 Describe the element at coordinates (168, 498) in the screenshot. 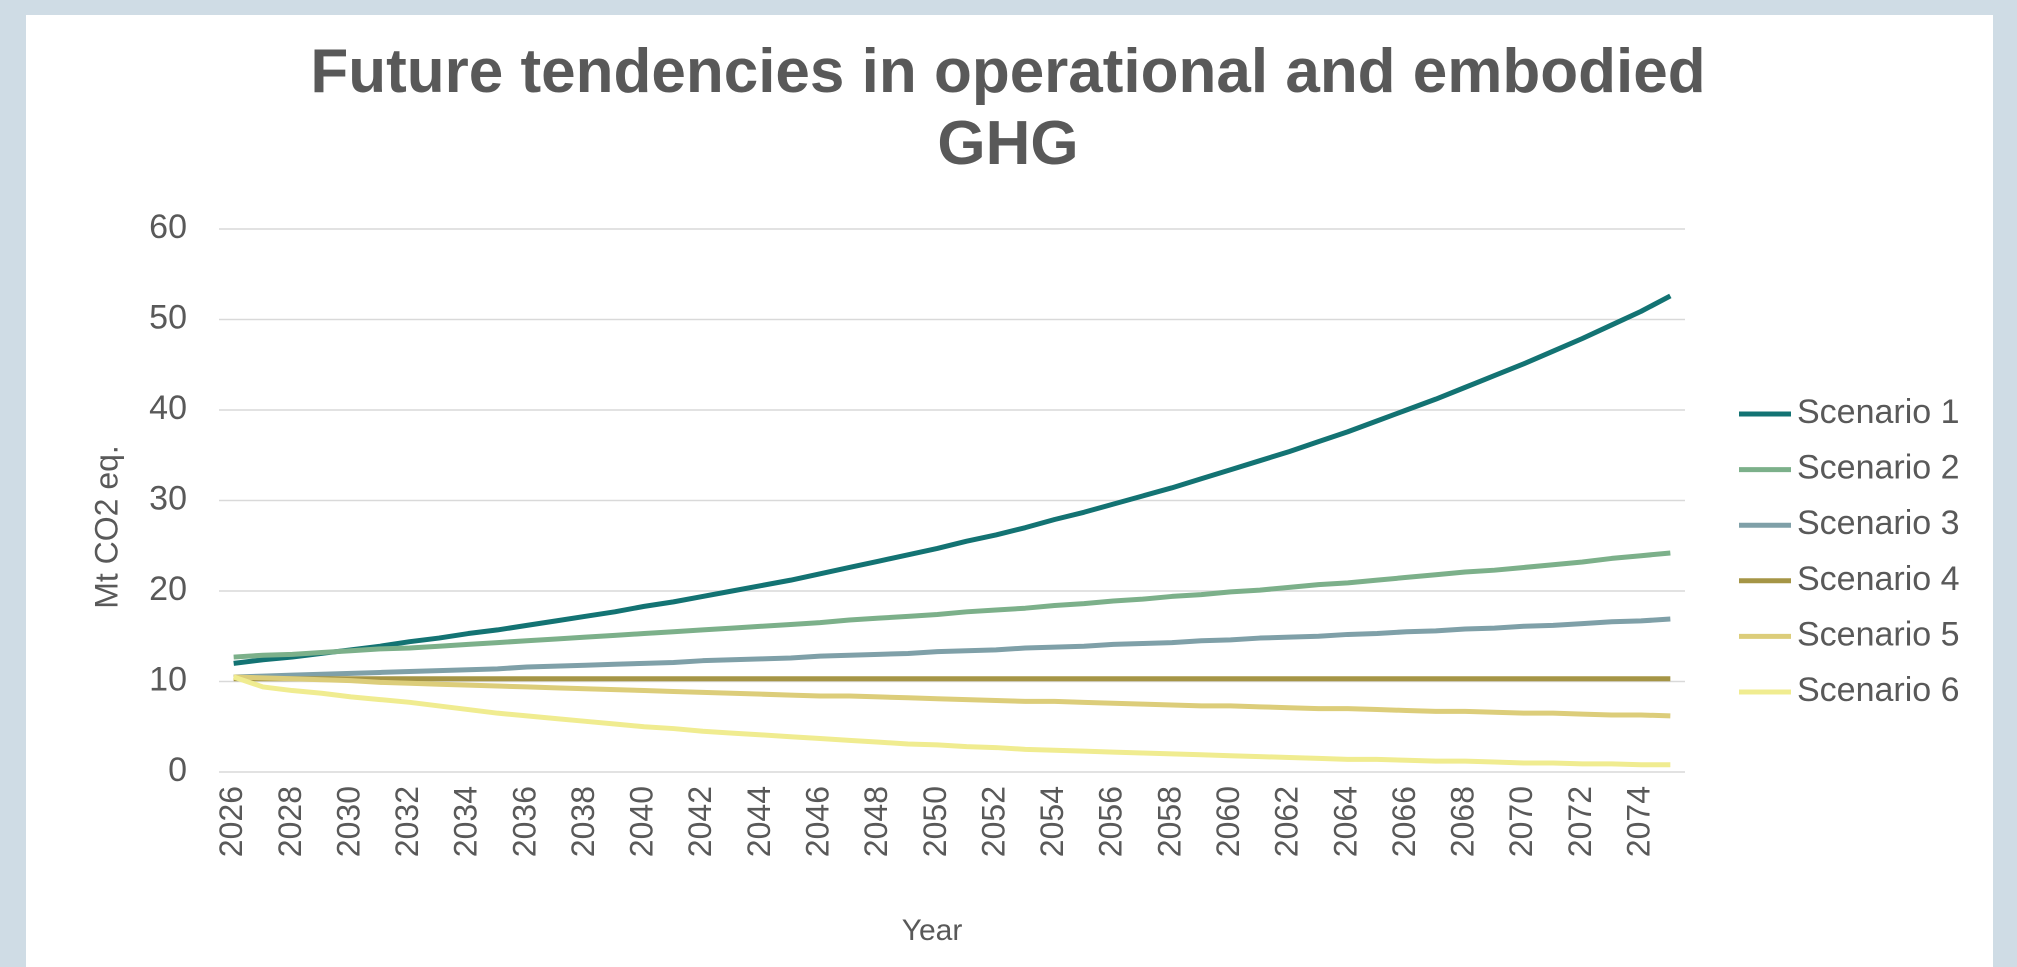

I see `y-tick-label: 30` at that location.